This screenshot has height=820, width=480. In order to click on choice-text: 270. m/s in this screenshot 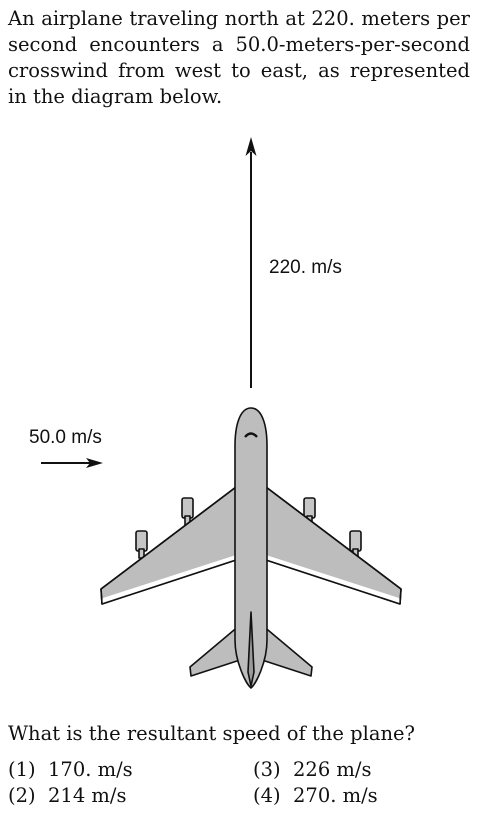, I will do `click(335, 795)`.